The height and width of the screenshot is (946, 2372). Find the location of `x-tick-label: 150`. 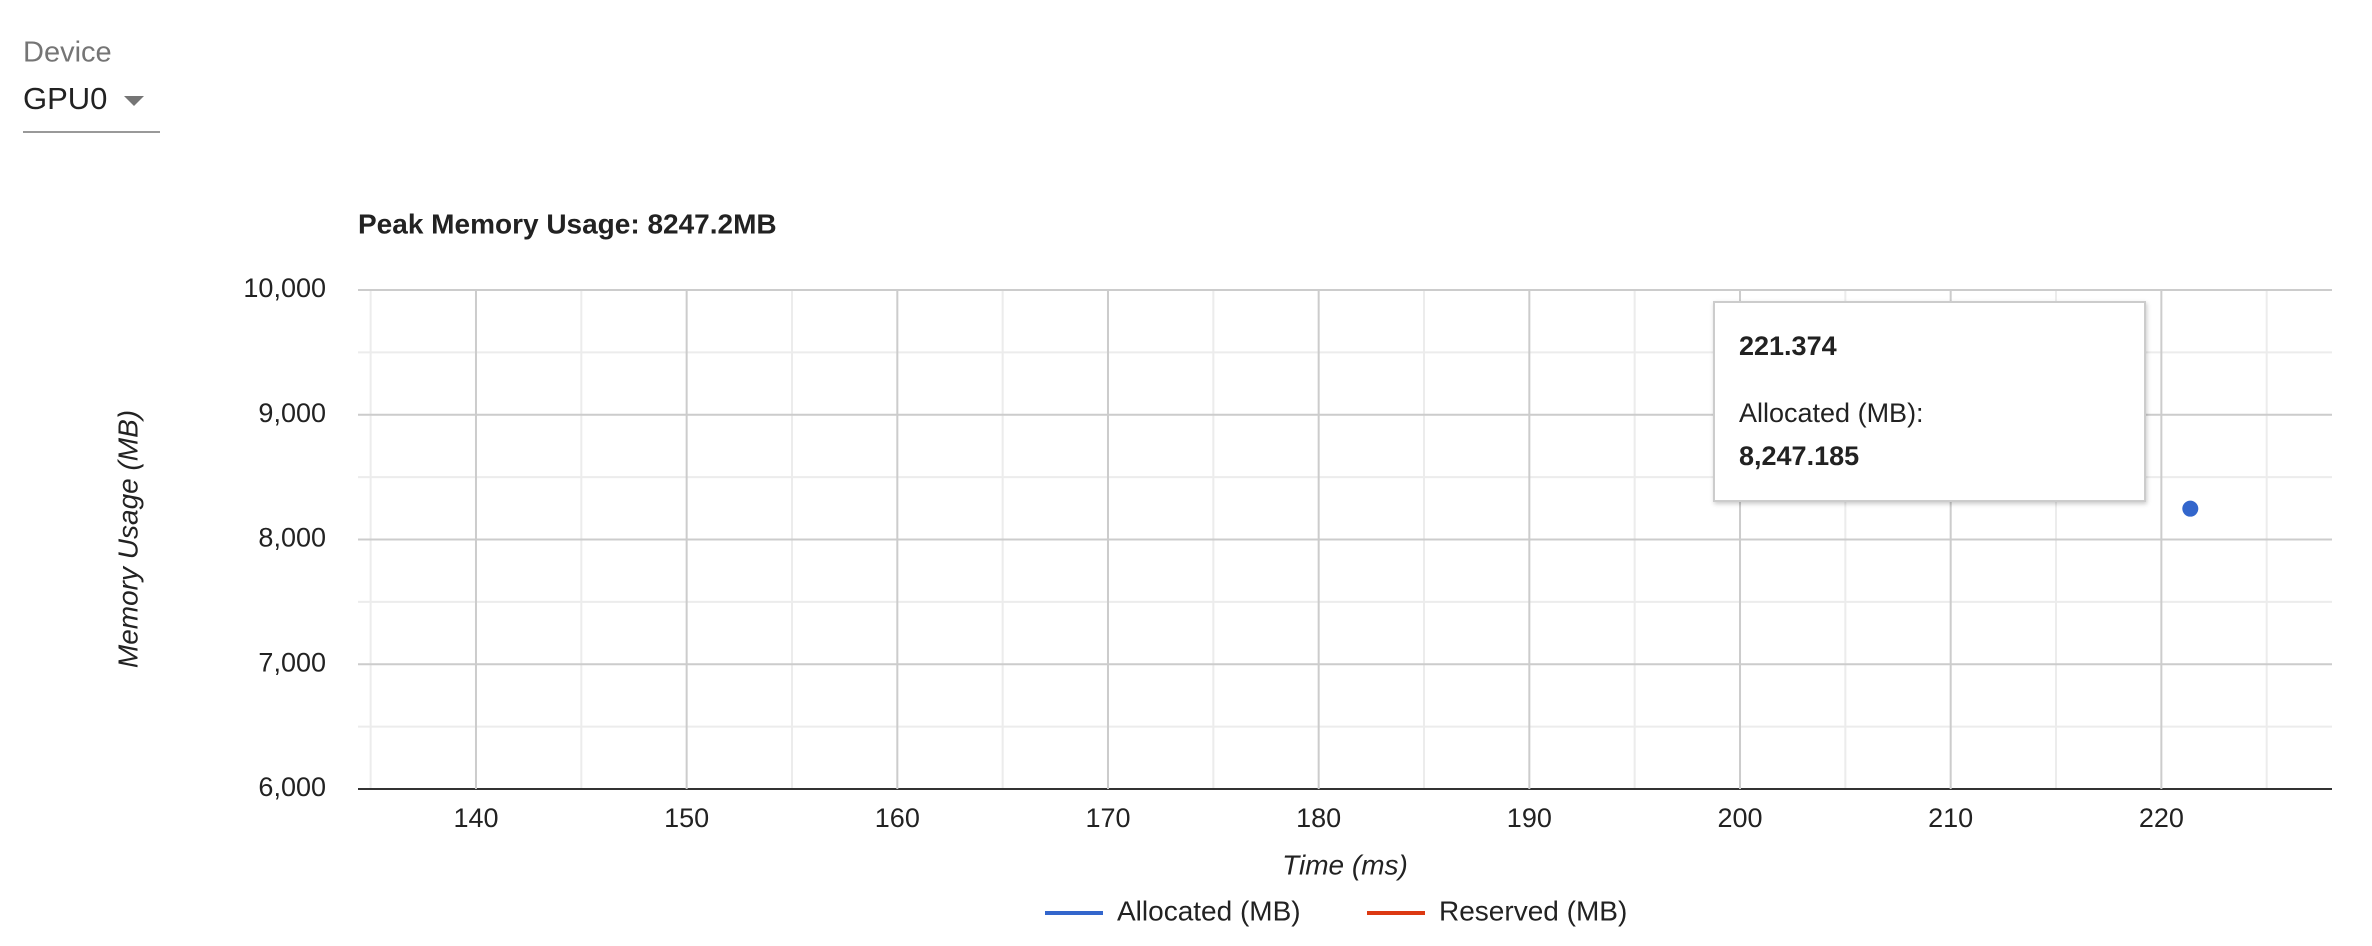

x-tick-label: 150 is located at coordinates (686, 818).